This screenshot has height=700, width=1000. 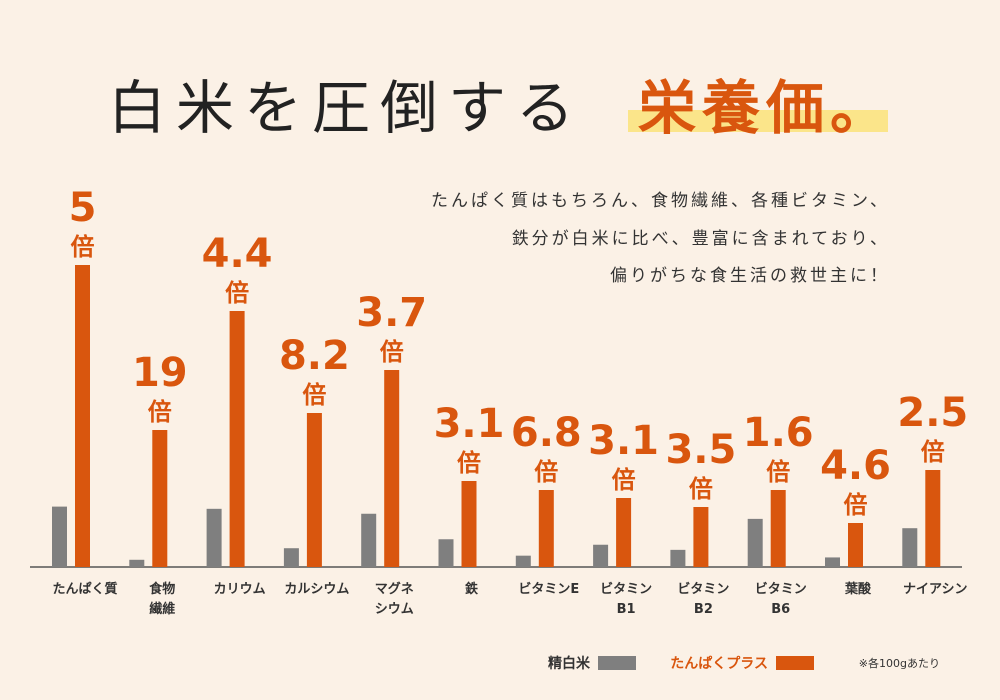 I want to click on x-tick-label: ナイアシン, so click(x=935, y=589).